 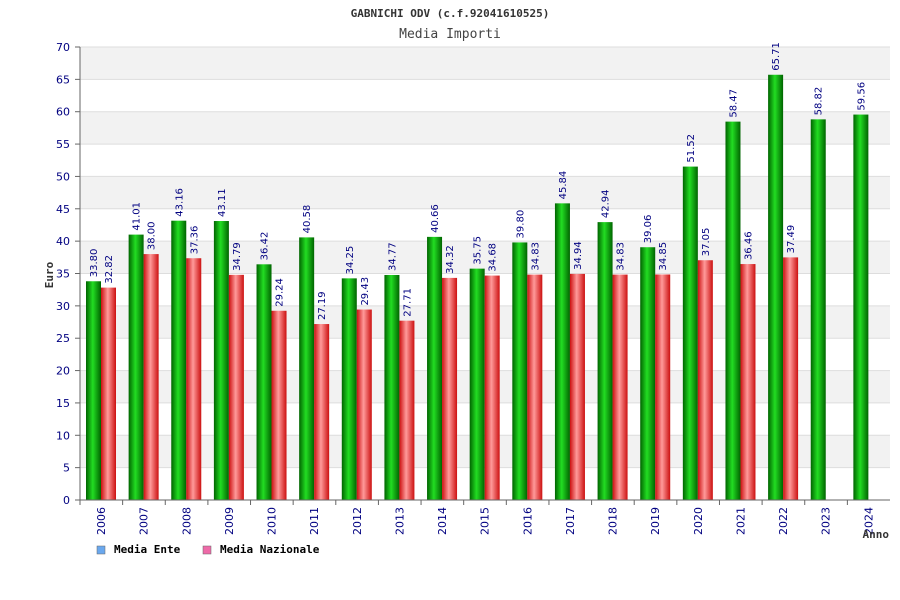 I want to click on bar-media-nazionale-2018, so click(x=620, y=387).